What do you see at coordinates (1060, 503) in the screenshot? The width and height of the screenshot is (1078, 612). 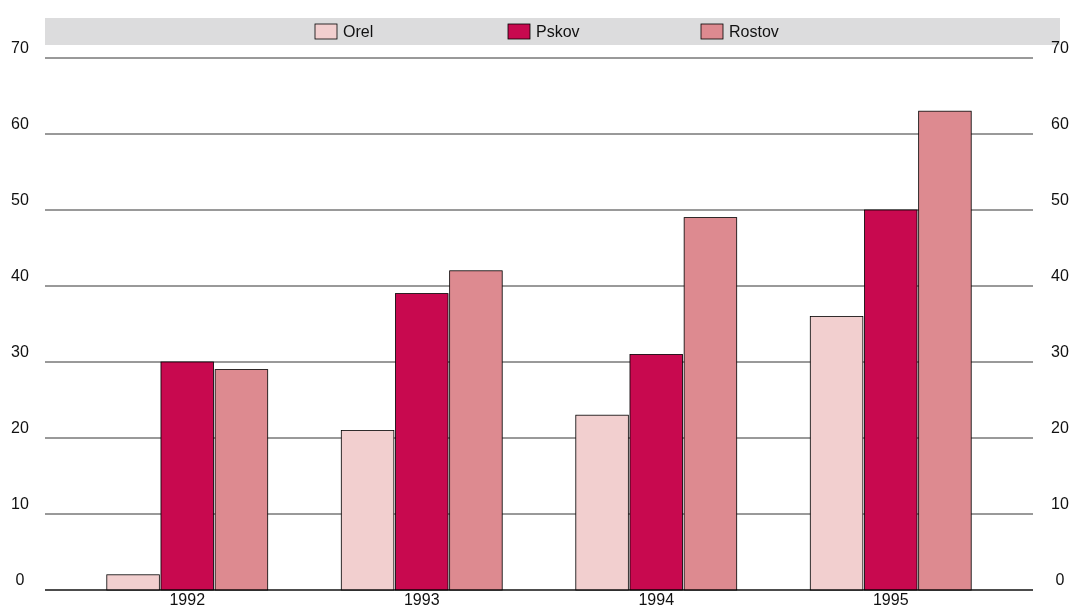 I see `y2-tick-label: 10` at bounding box center [1060, 503].